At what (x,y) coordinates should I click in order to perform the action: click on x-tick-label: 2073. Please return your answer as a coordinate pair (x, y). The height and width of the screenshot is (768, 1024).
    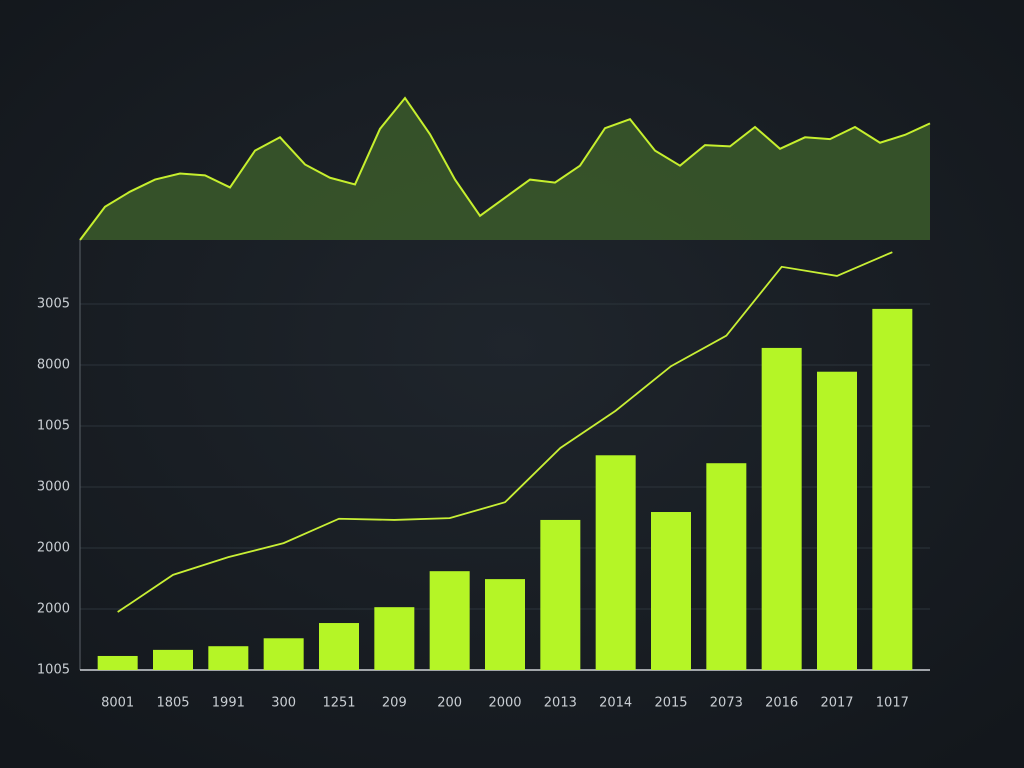
    Looking at the image, I should click on (726, 703).